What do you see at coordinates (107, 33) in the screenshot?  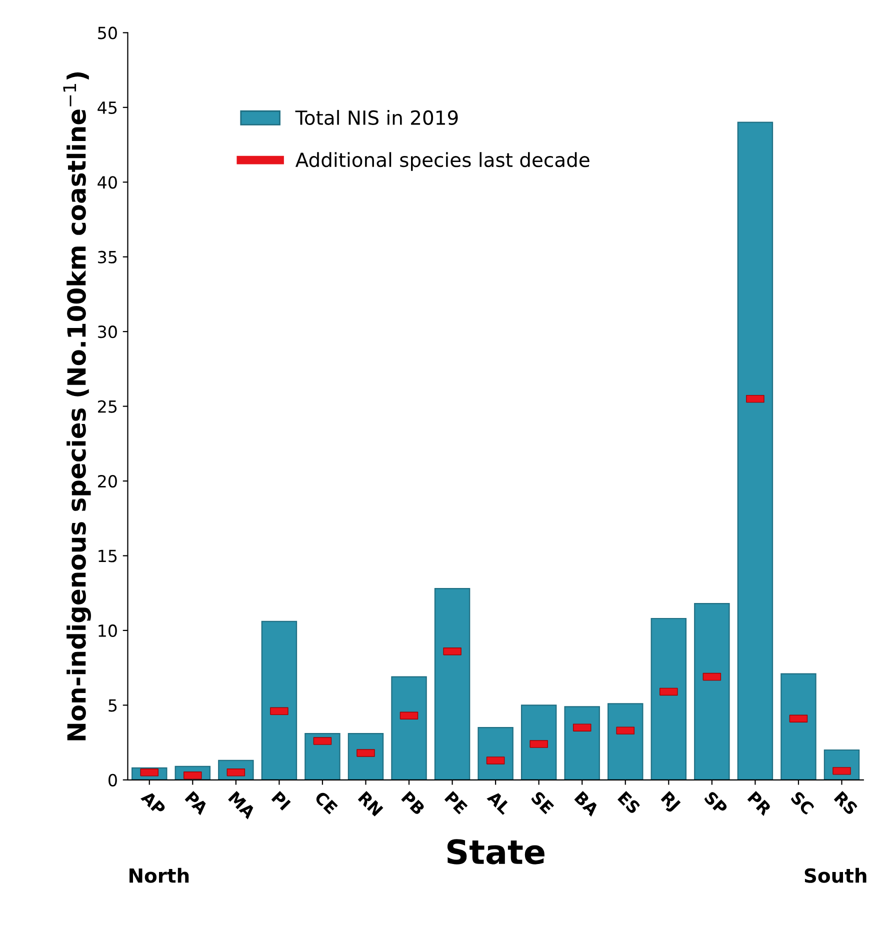 I see `y-tick-label: 50` at bounding box center [107, 33].